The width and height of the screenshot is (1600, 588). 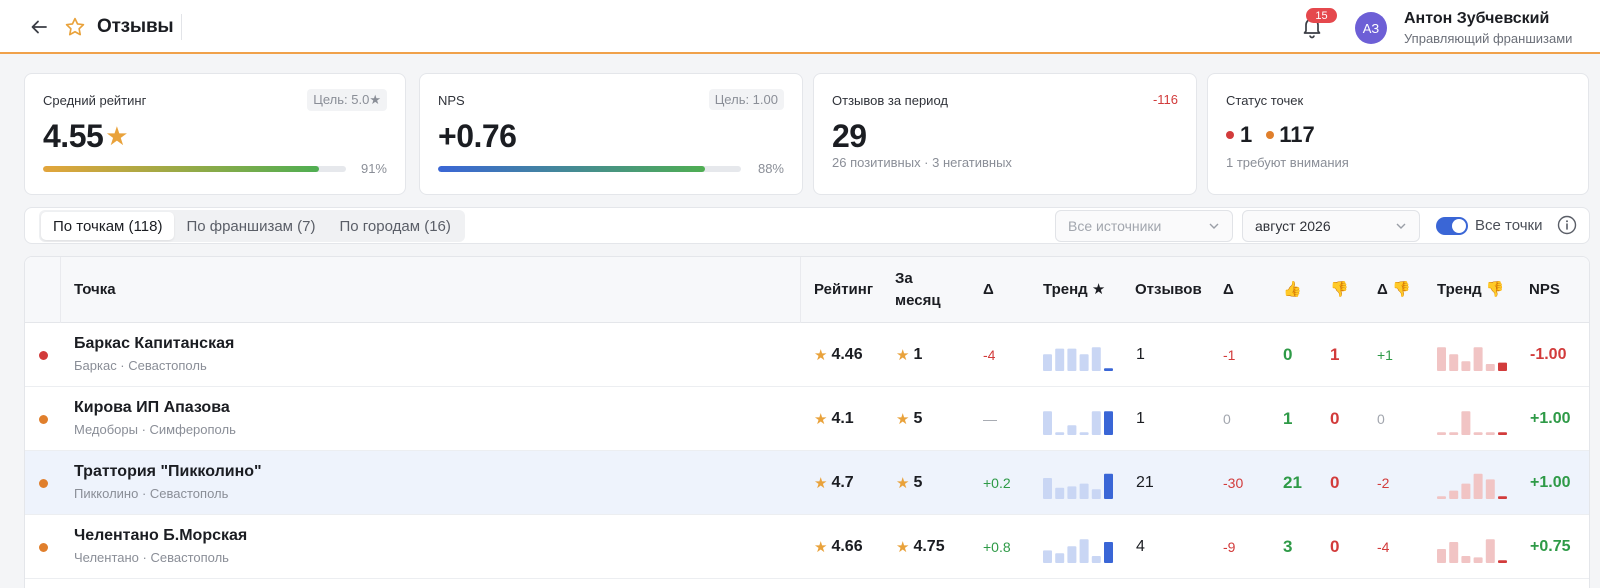 What do you see at coordinates (477, 136) in the screenshot?
I see `card-value: +0.76` at bounding box center [477, 136].